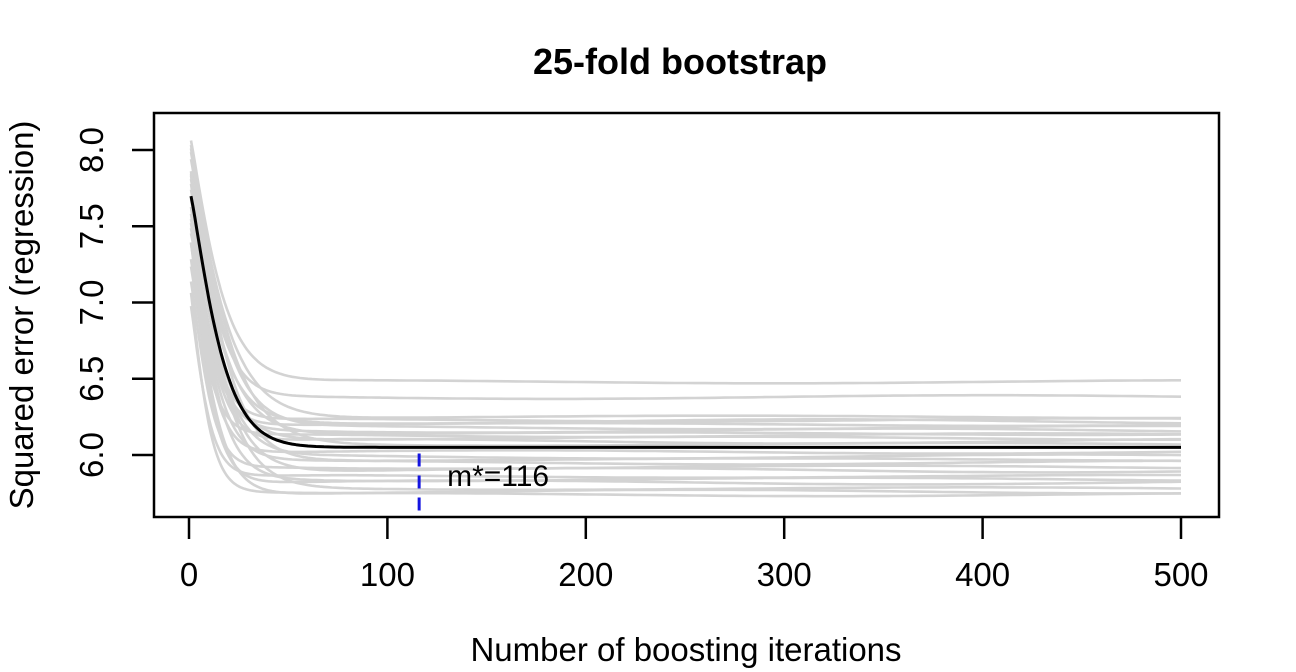 The image size is (1296, 672). I want to click on x-tick-label: 500, so click(1180, 574).